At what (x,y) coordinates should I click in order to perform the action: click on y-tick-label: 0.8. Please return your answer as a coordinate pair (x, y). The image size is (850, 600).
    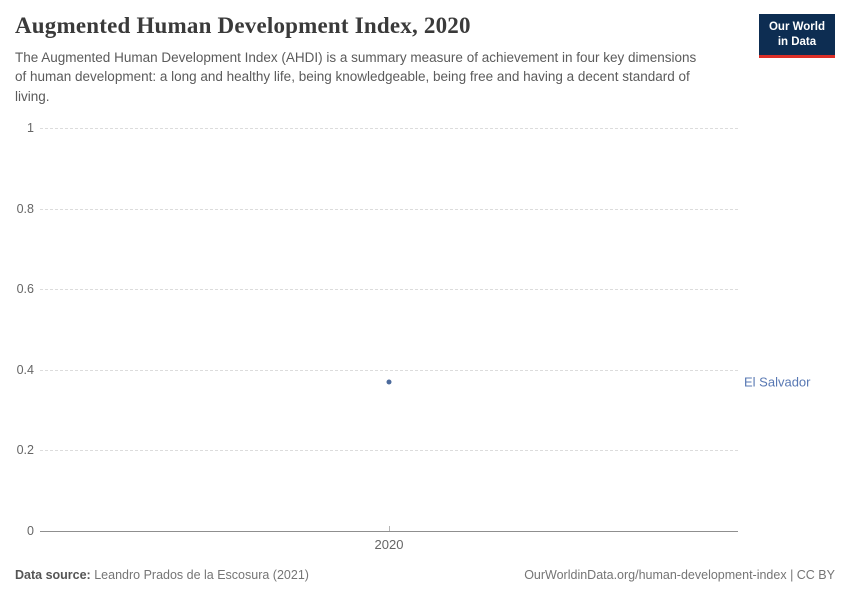
    Looking at the image, I should click on (25, 208).